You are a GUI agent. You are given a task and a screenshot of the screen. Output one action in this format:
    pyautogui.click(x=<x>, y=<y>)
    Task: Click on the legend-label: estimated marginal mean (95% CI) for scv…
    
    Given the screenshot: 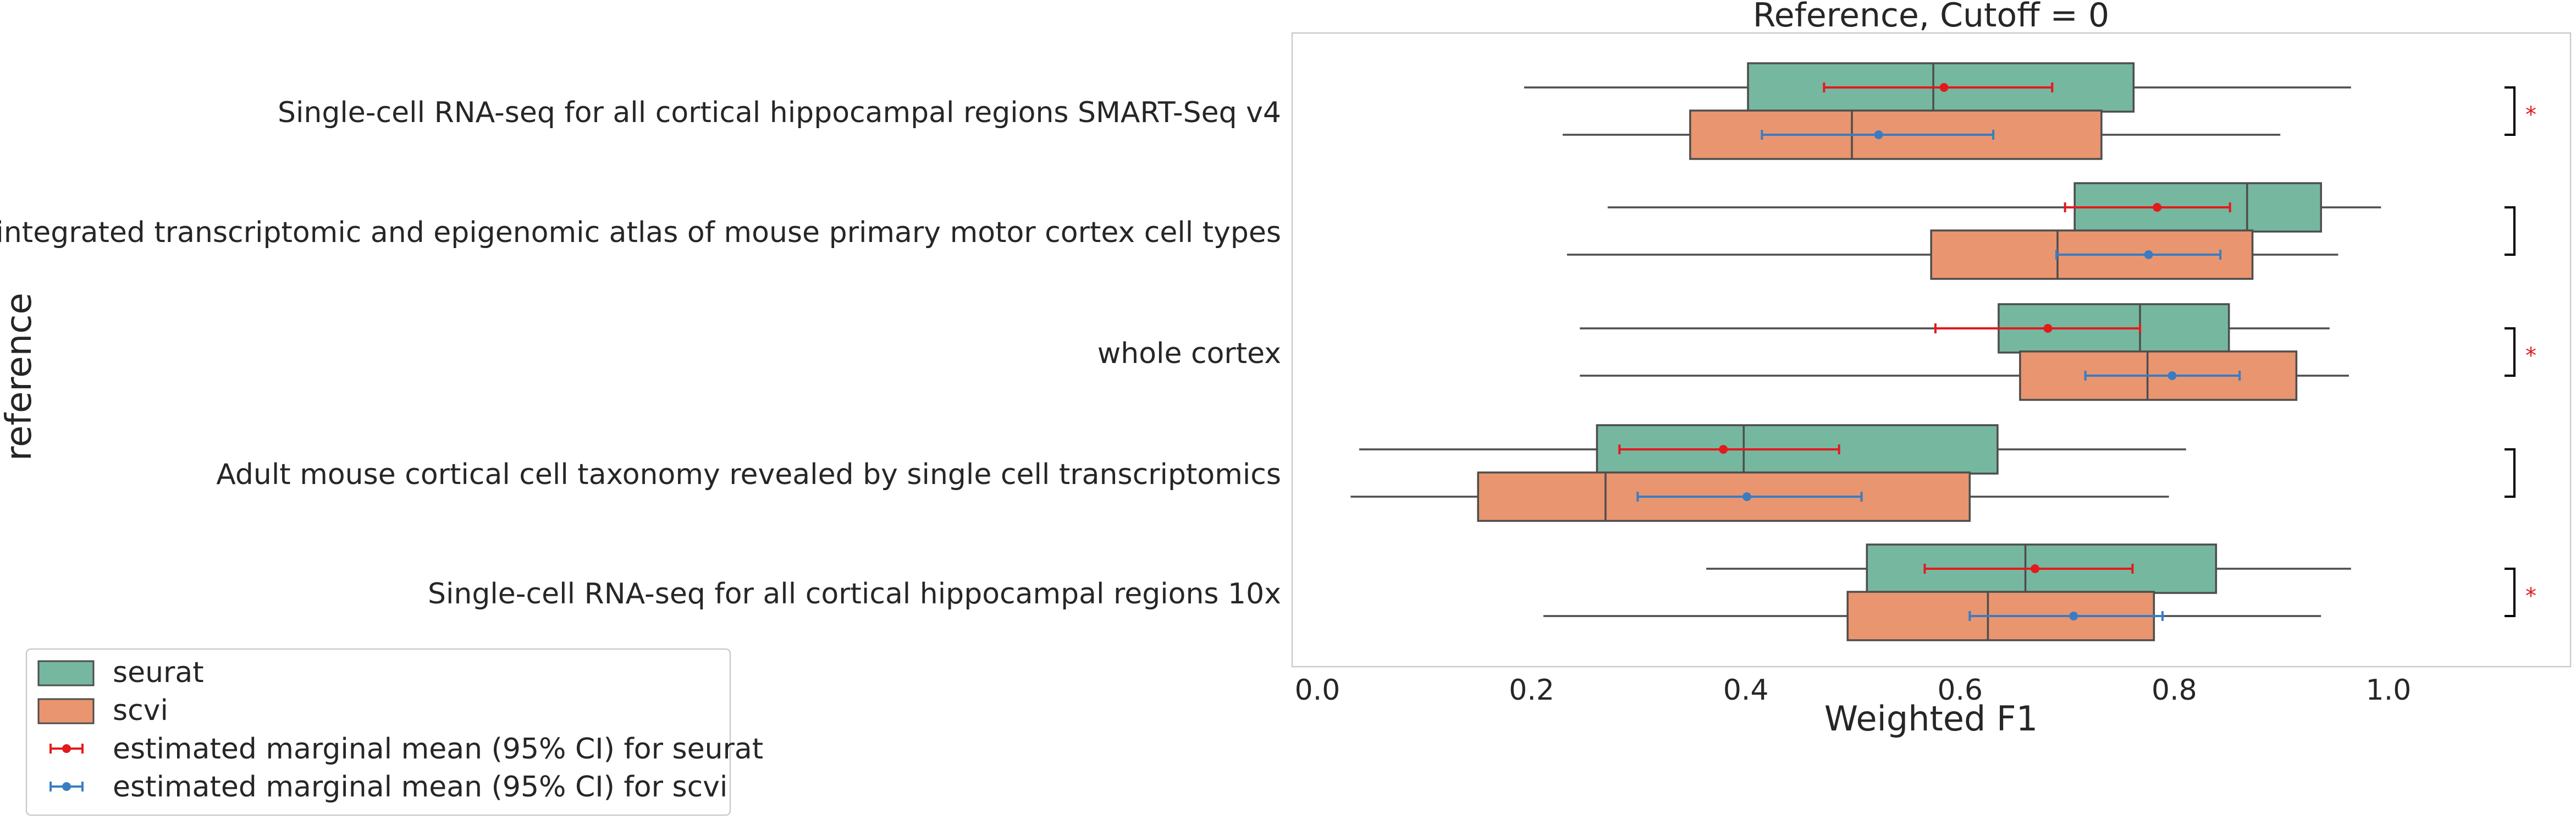 What is the action you would take?
    pyautogui.click(x=420, y=788)
    